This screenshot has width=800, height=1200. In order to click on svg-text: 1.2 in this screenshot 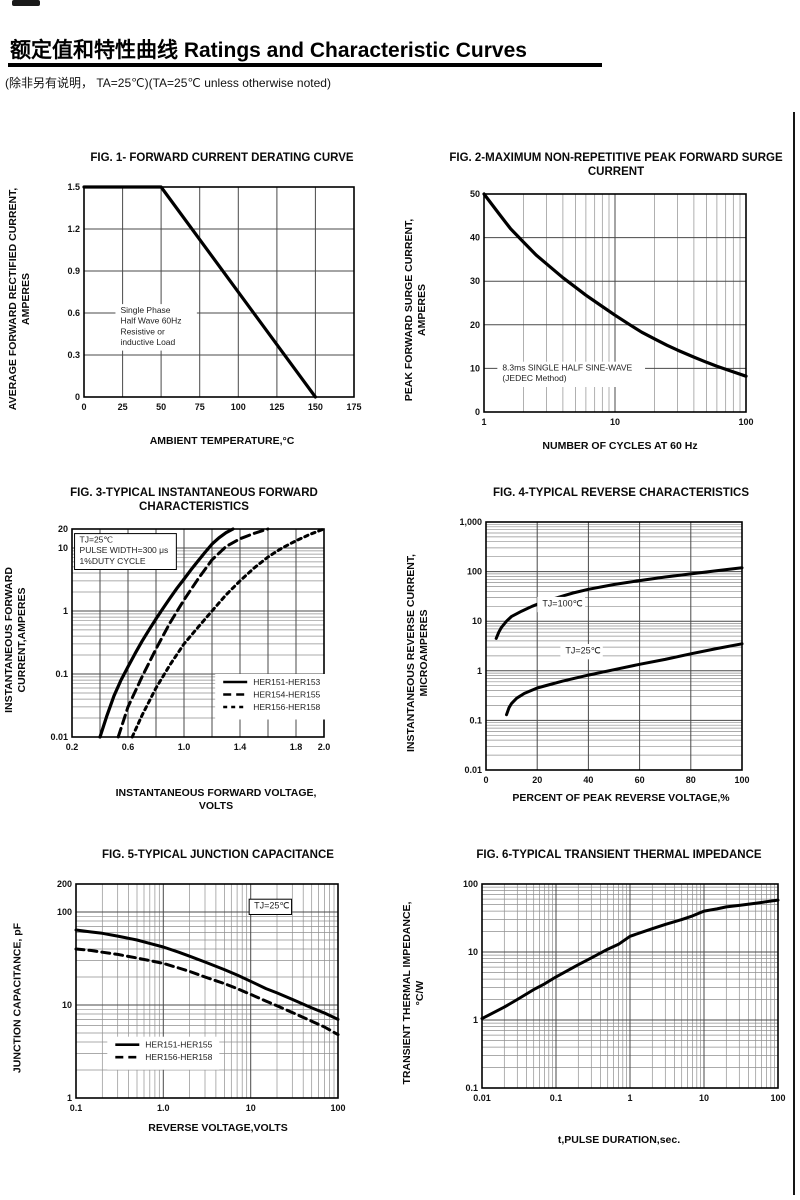, I will do `click(73, 229)`.